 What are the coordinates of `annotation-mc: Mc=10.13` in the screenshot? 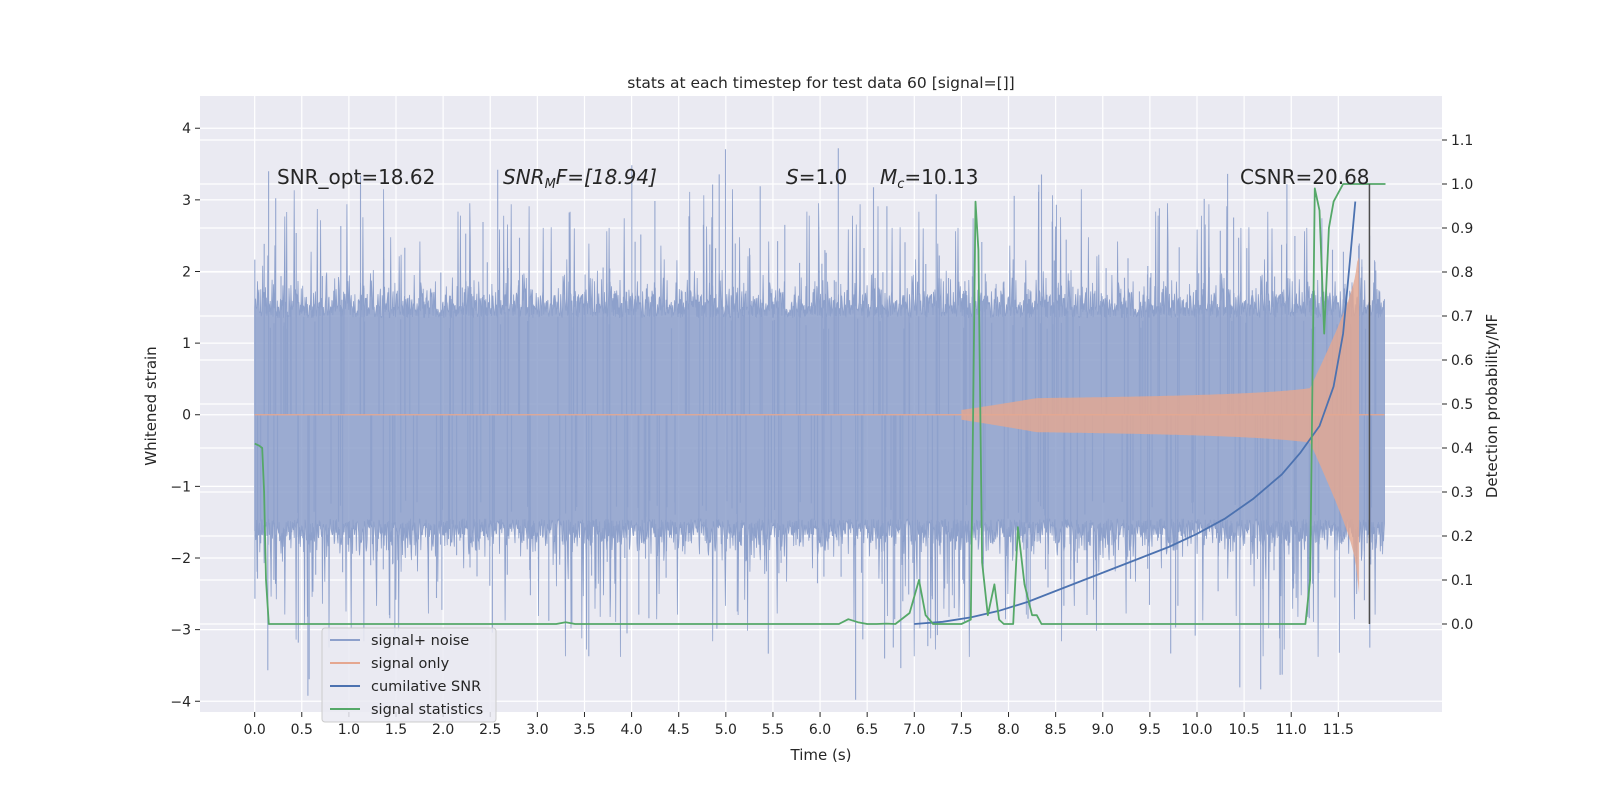 It's located at (929, 178).